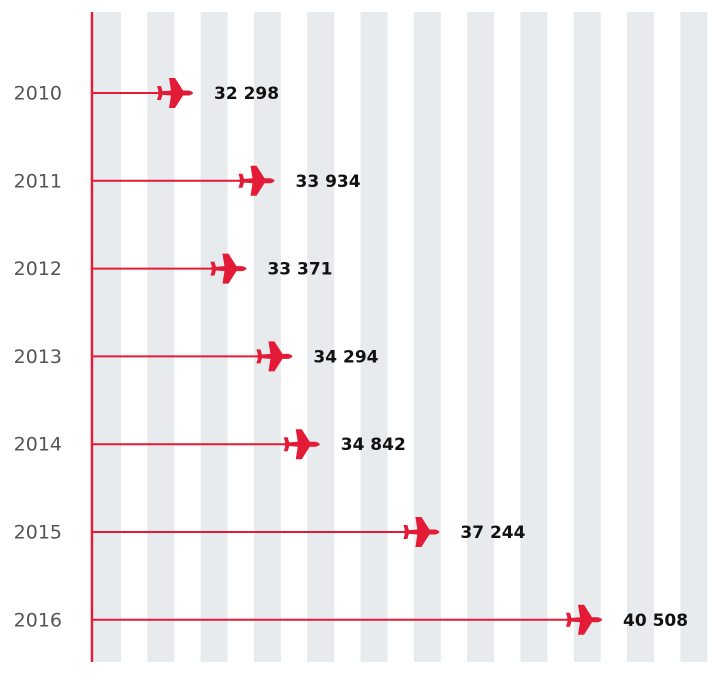 The image size is (714, 697). I want to click on value-label: 37 244, so click(492, 533).